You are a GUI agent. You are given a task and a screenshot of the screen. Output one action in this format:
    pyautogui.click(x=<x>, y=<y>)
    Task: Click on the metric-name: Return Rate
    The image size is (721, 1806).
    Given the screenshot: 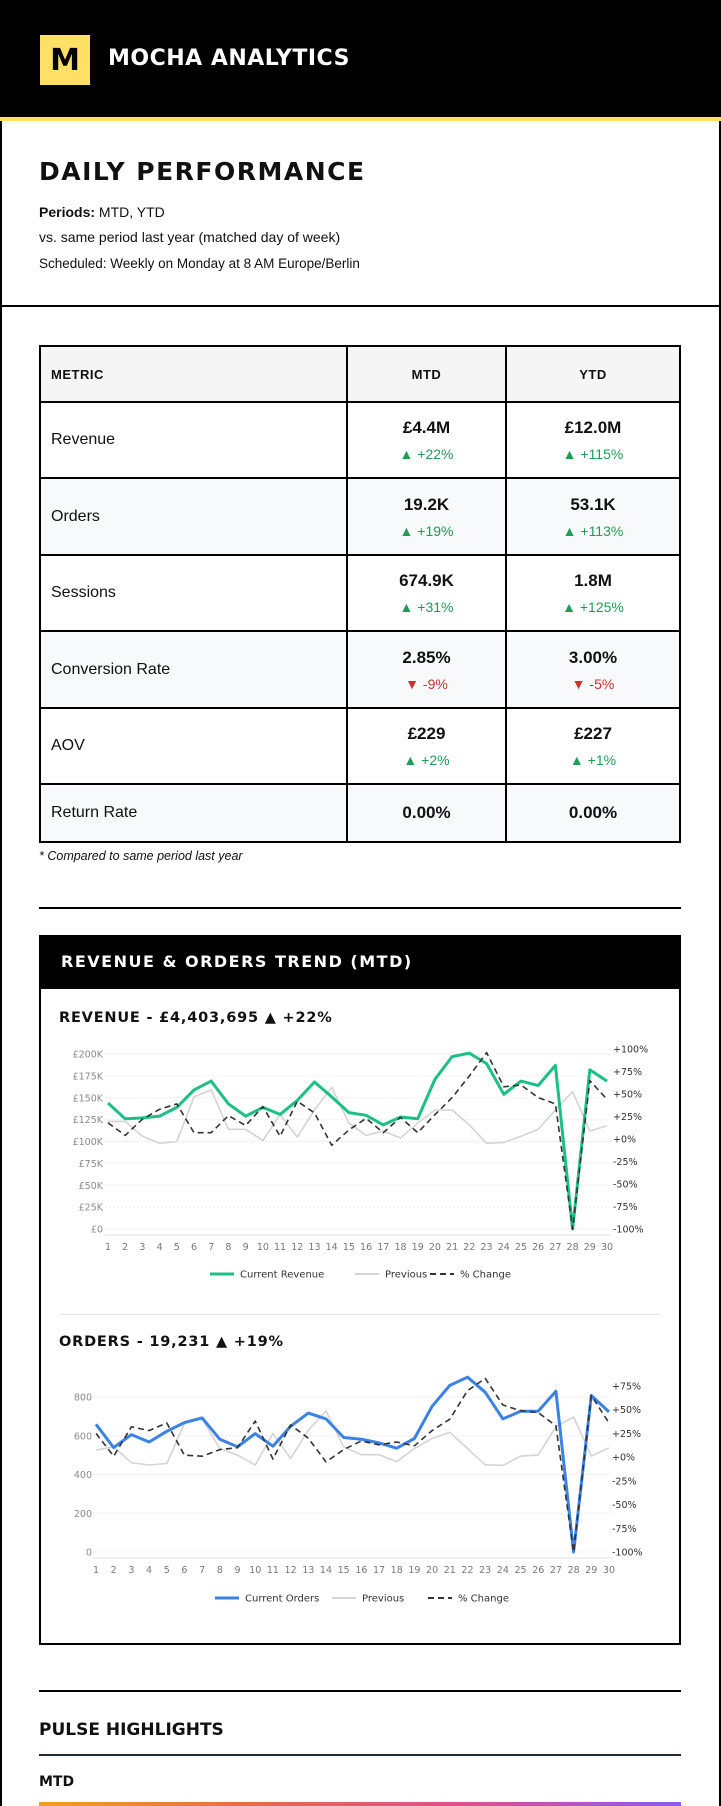 What is the action you would take?
    pyautogui.click(x=193, y=813)
    